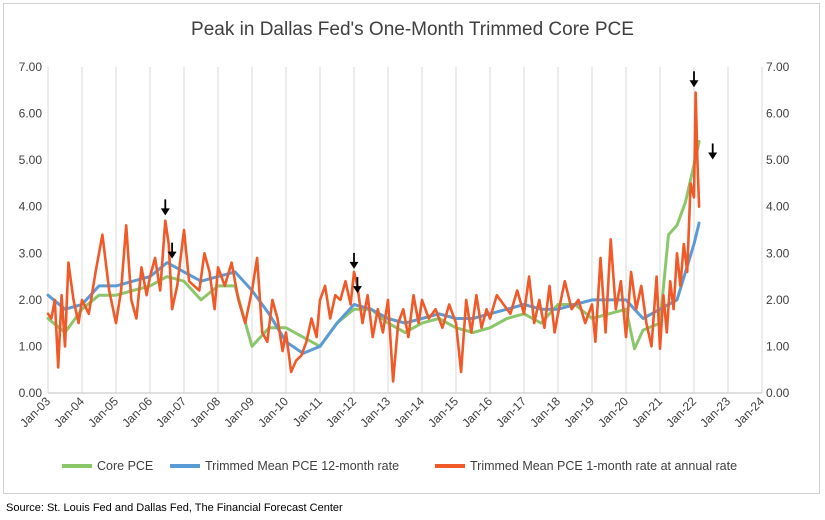  Describe the element at coordinates (307, 411) in the screenshot. I see `x-tick-label: Jan-11` at that location.